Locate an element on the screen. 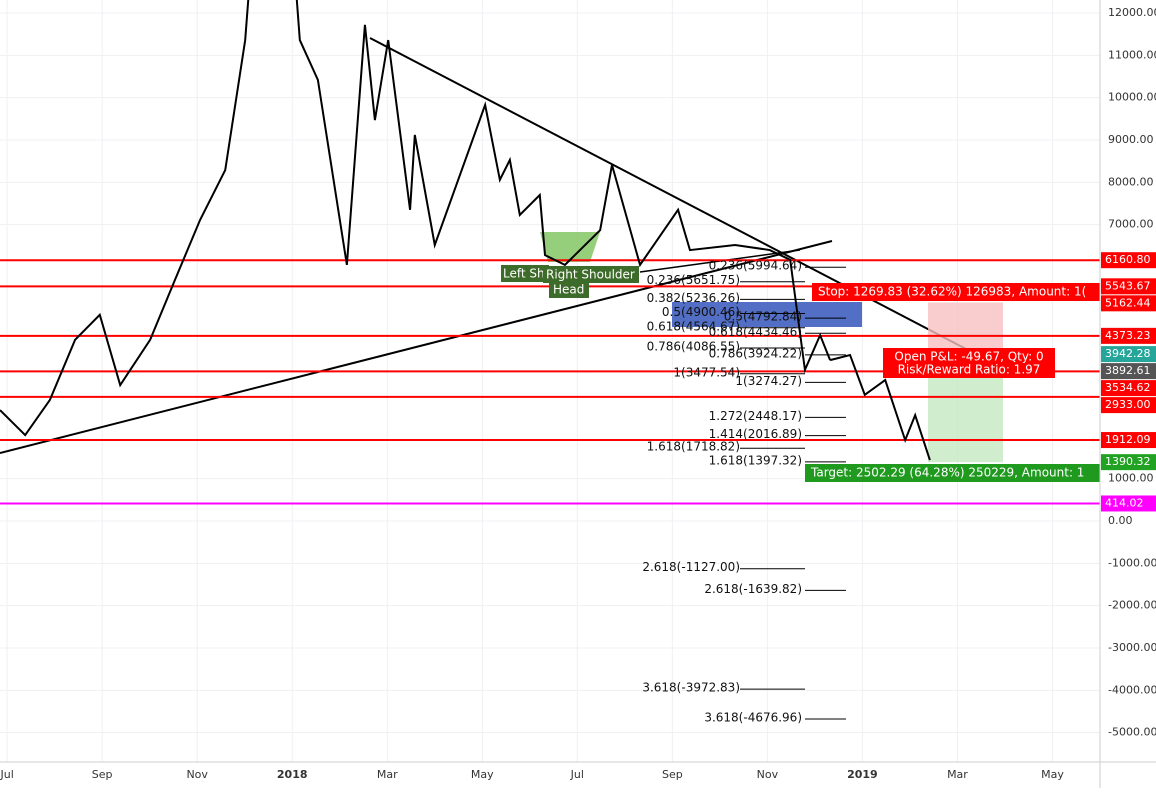 The image size is (1156, 792). pnl-label: Open P&L: -49.67, Qty: 0 is located at coordinates (968, 357).